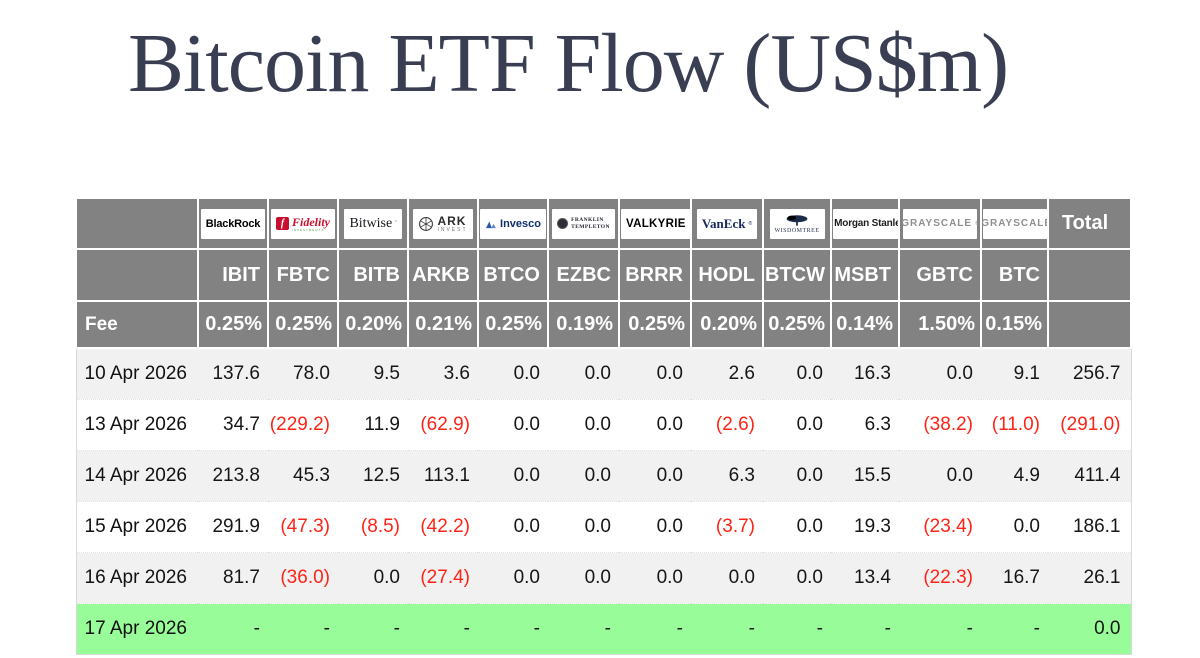  Describe the element at coordinates (513, 324) in the screenshot. I see `fee-btco: 0.25%` at that location.